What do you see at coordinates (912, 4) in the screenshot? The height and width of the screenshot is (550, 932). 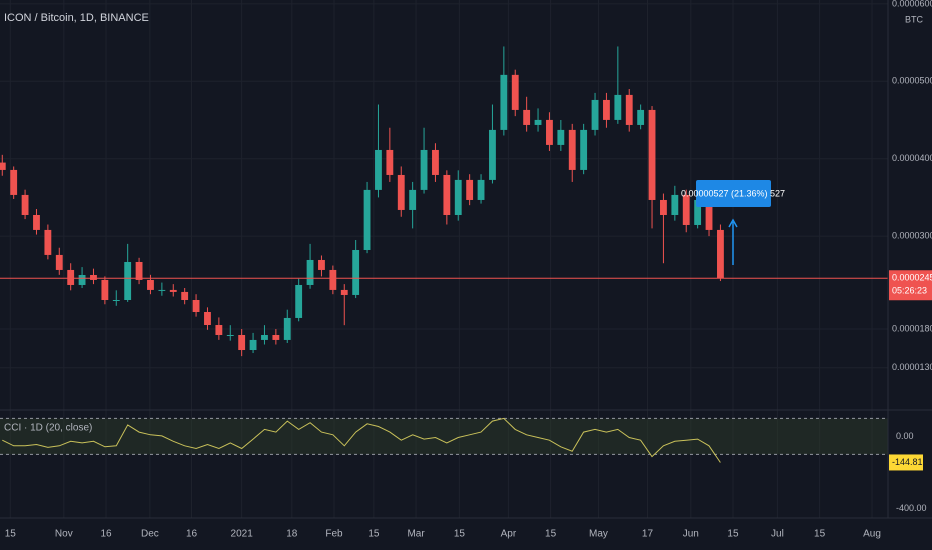 I see `y-tick-label: 0.00006000` at bounding box center [912, 4].